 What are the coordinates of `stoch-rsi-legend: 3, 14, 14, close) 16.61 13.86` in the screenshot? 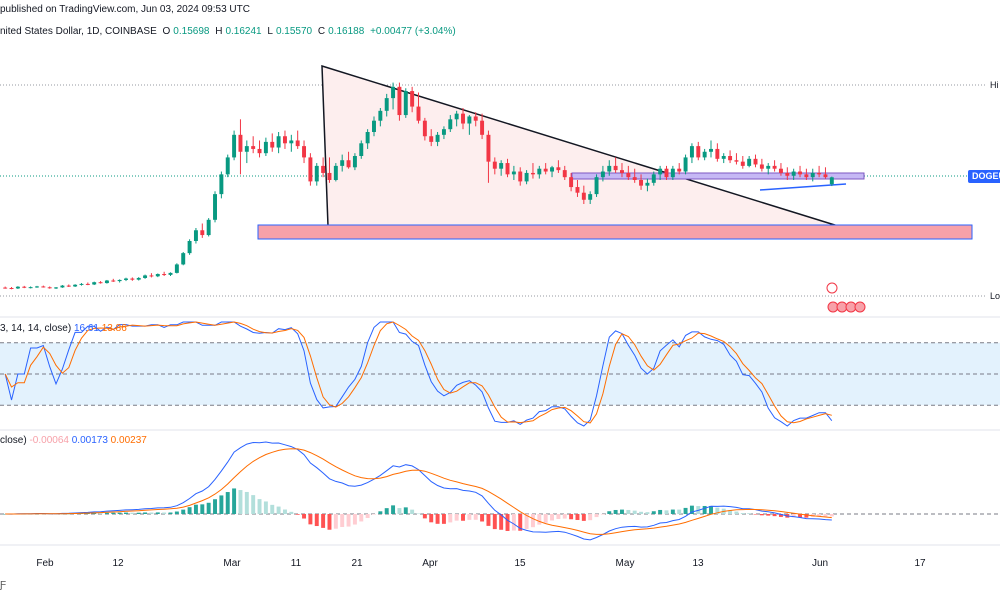 It's located at (63, 328).